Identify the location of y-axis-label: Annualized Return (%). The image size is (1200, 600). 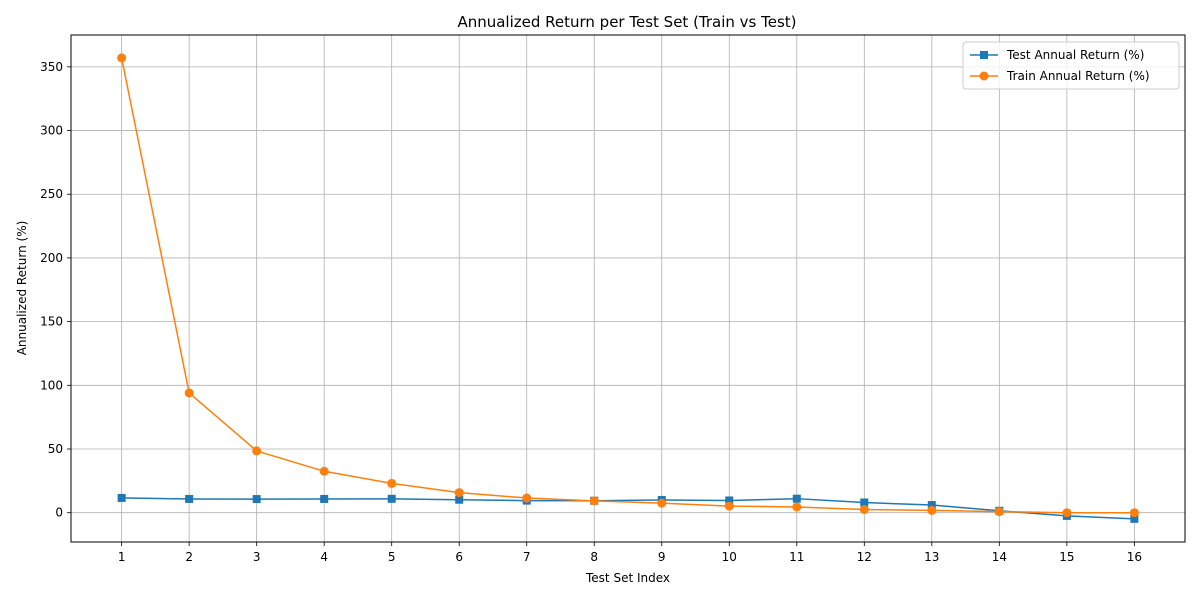
(22, 288).